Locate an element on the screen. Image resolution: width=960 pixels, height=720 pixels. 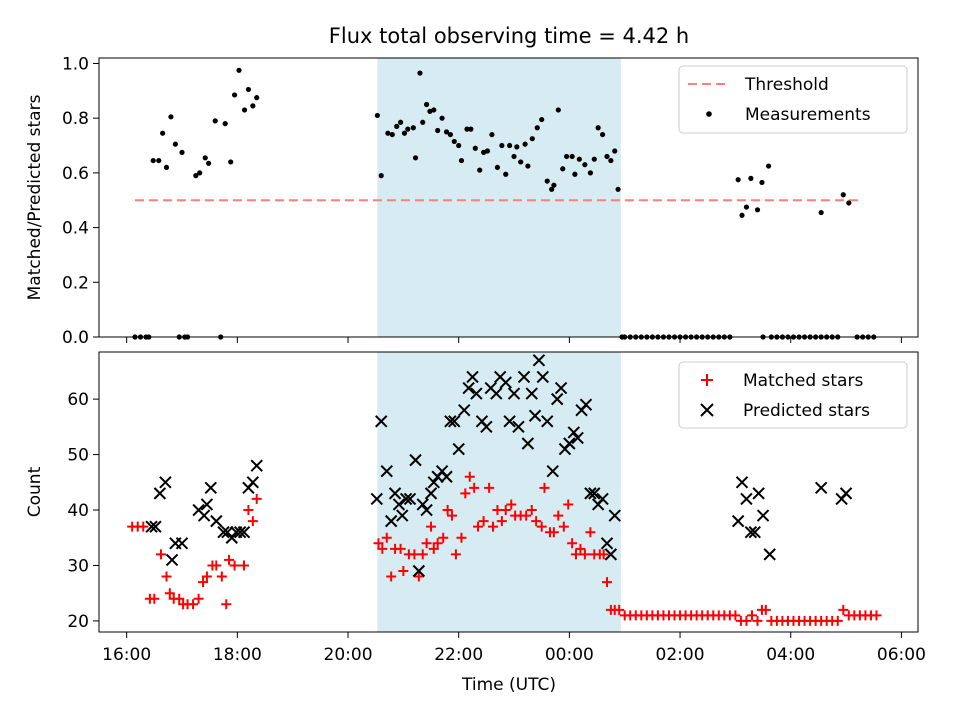
legend-count: Matched stars Predicted stars is located at coordinates (793, 395).